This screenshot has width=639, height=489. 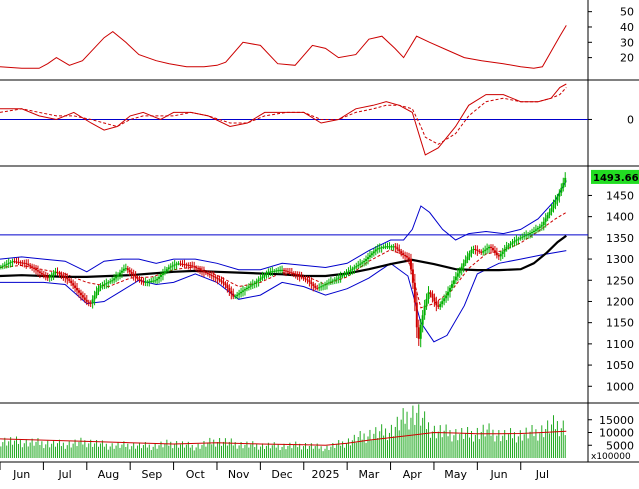 What do you see at coordinates (627, 42) in the screenshot?
I see `oscillator-axis-tick-label: 30` at bounding box center [627, 42].